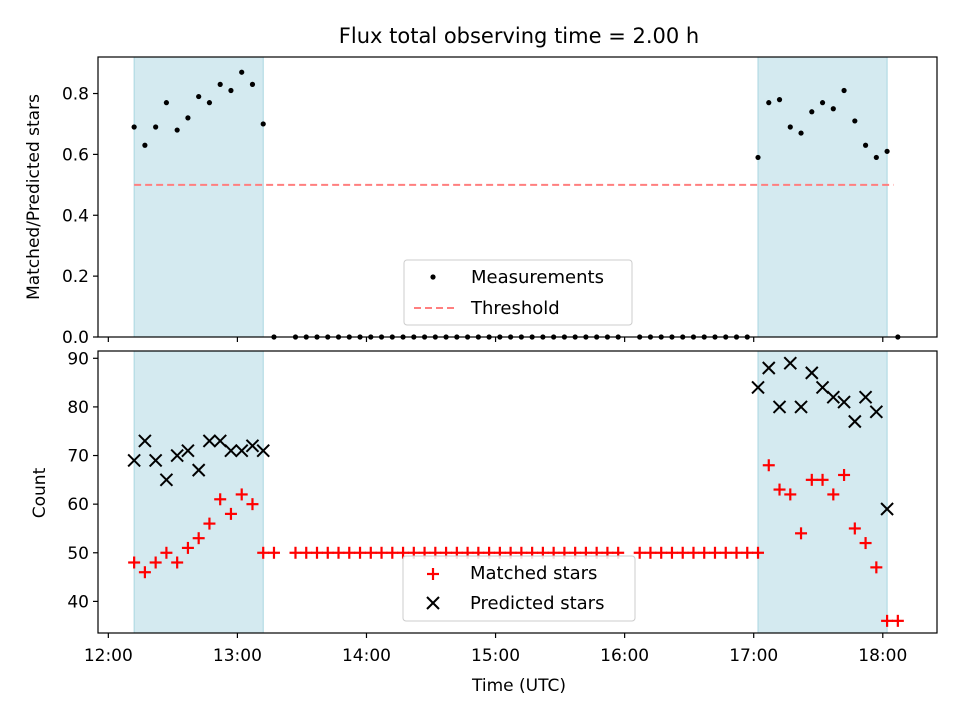  Describe the element at coordinates (515, 308) in the screenshot. I see `legend-threshold-label: Threshold` at that location.